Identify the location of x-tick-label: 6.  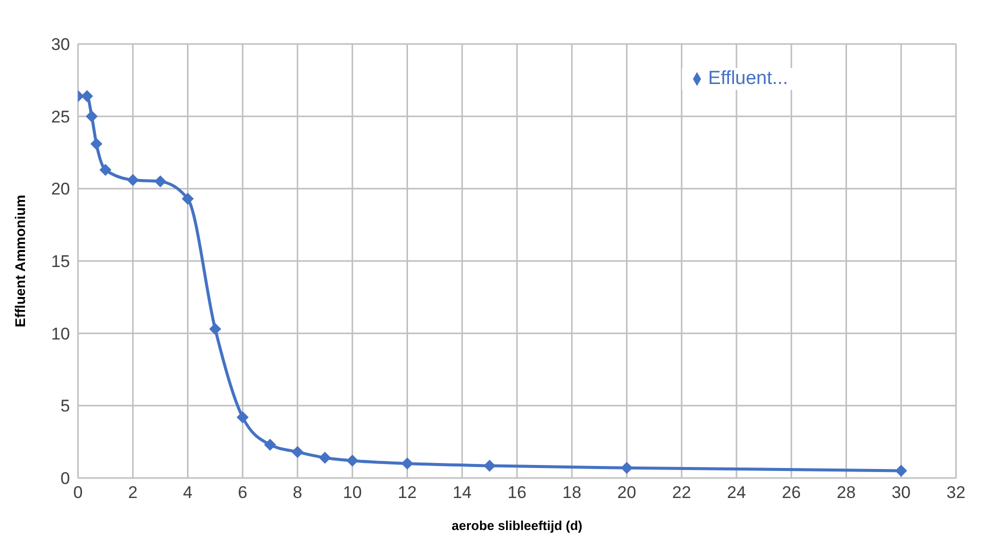
(243, 492).